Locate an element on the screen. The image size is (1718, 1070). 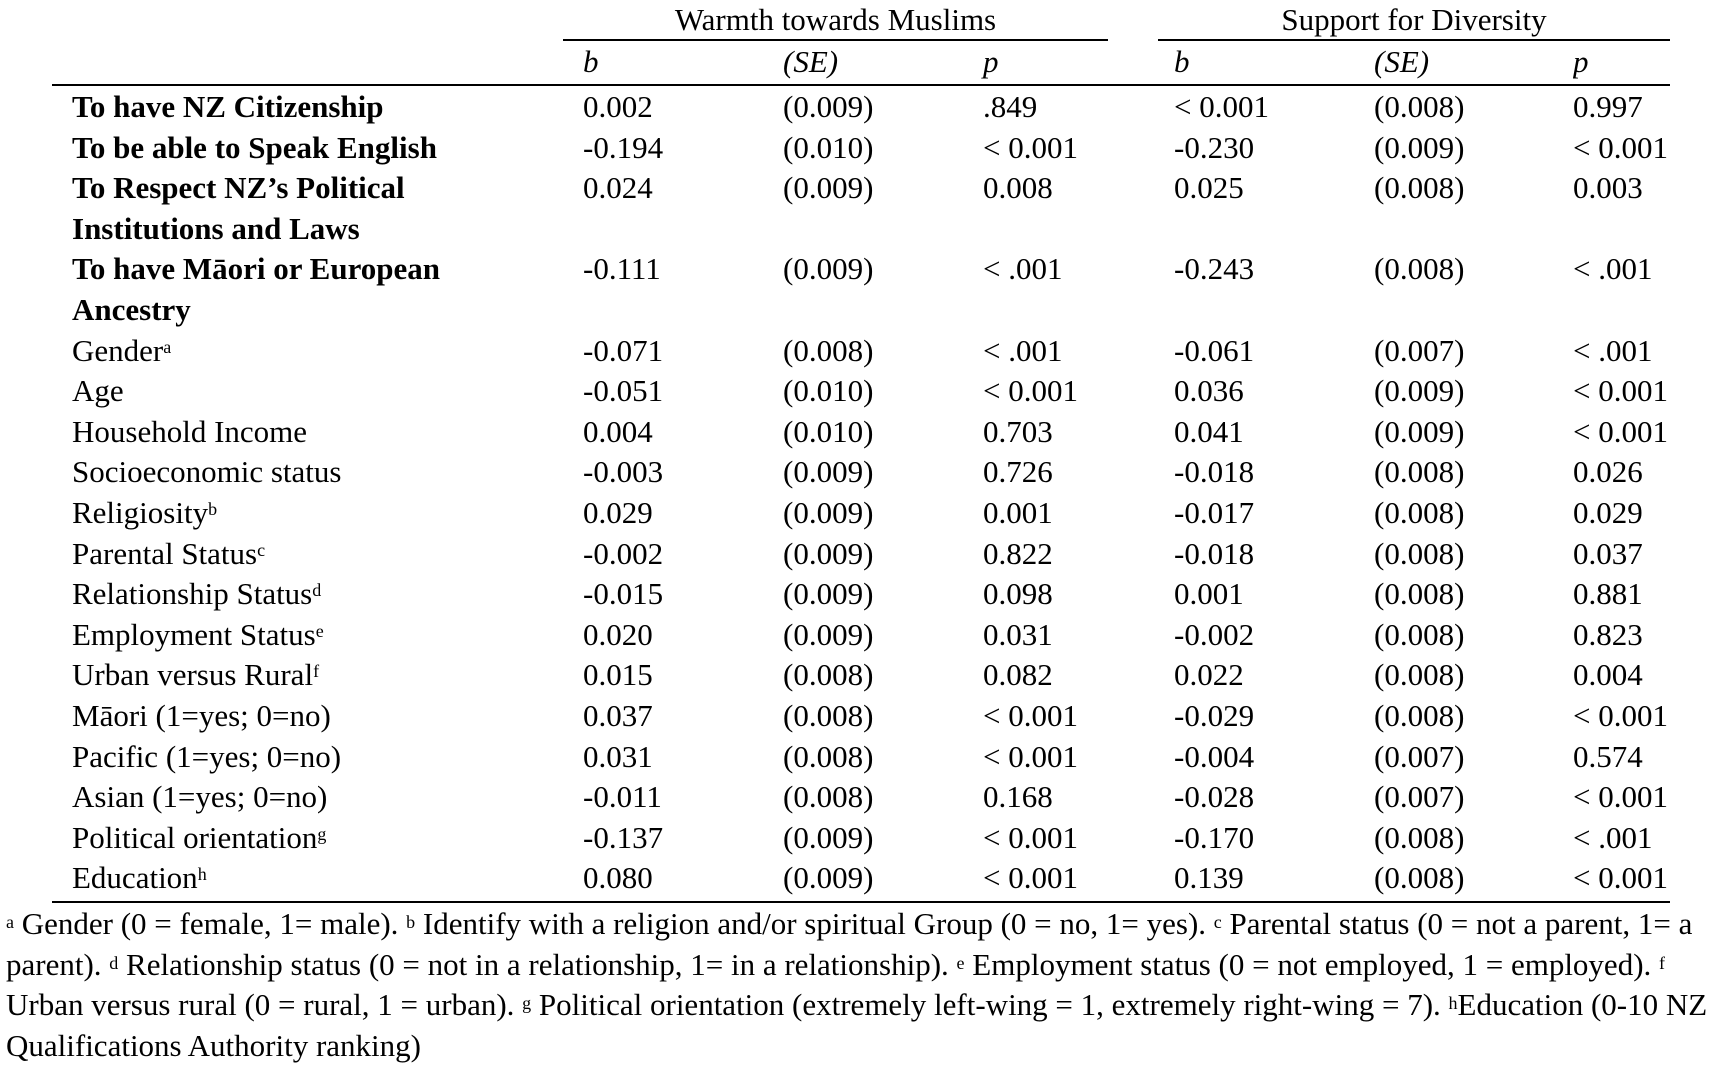
row-label: Household Income is located at coordinates (307, 432).